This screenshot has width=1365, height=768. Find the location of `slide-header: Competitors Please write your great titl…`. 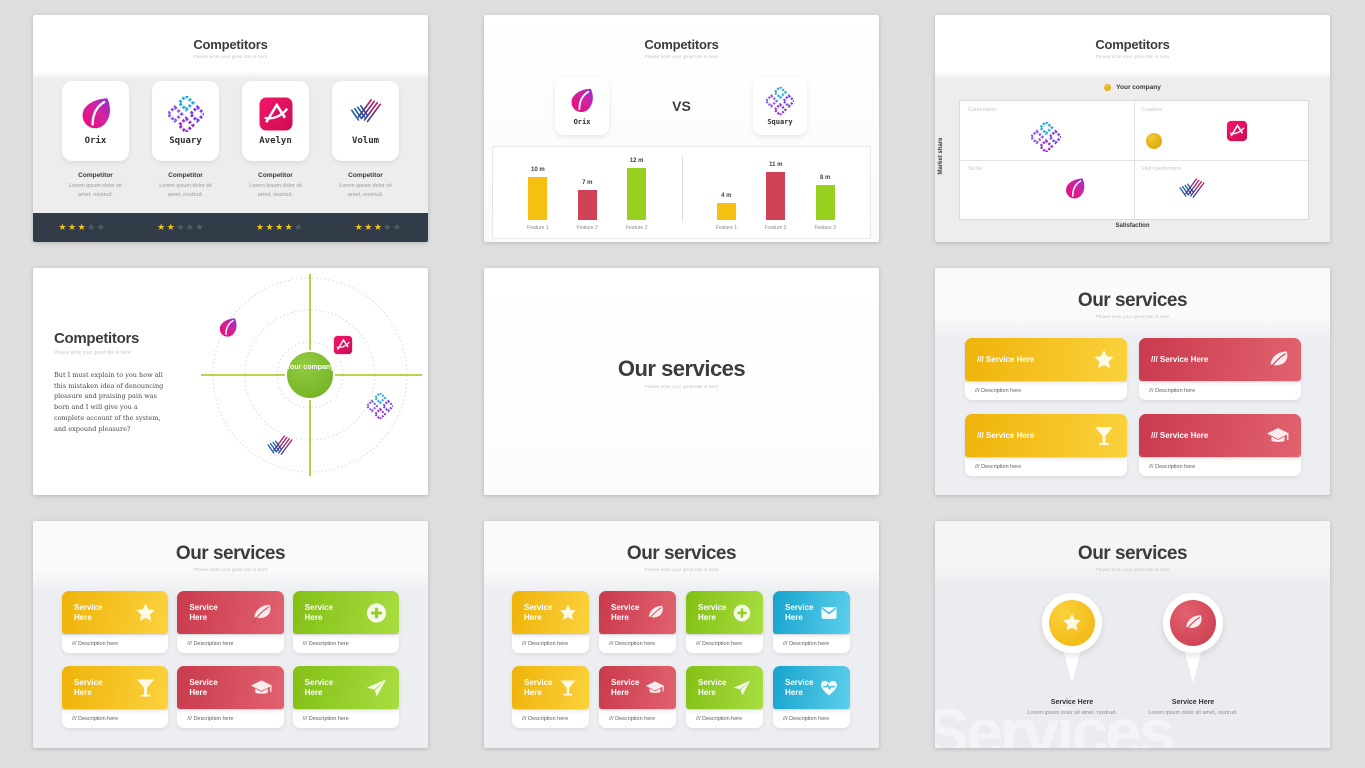

slide-header: Competitors Please write your great titl… is located at coordinates (681, 38).